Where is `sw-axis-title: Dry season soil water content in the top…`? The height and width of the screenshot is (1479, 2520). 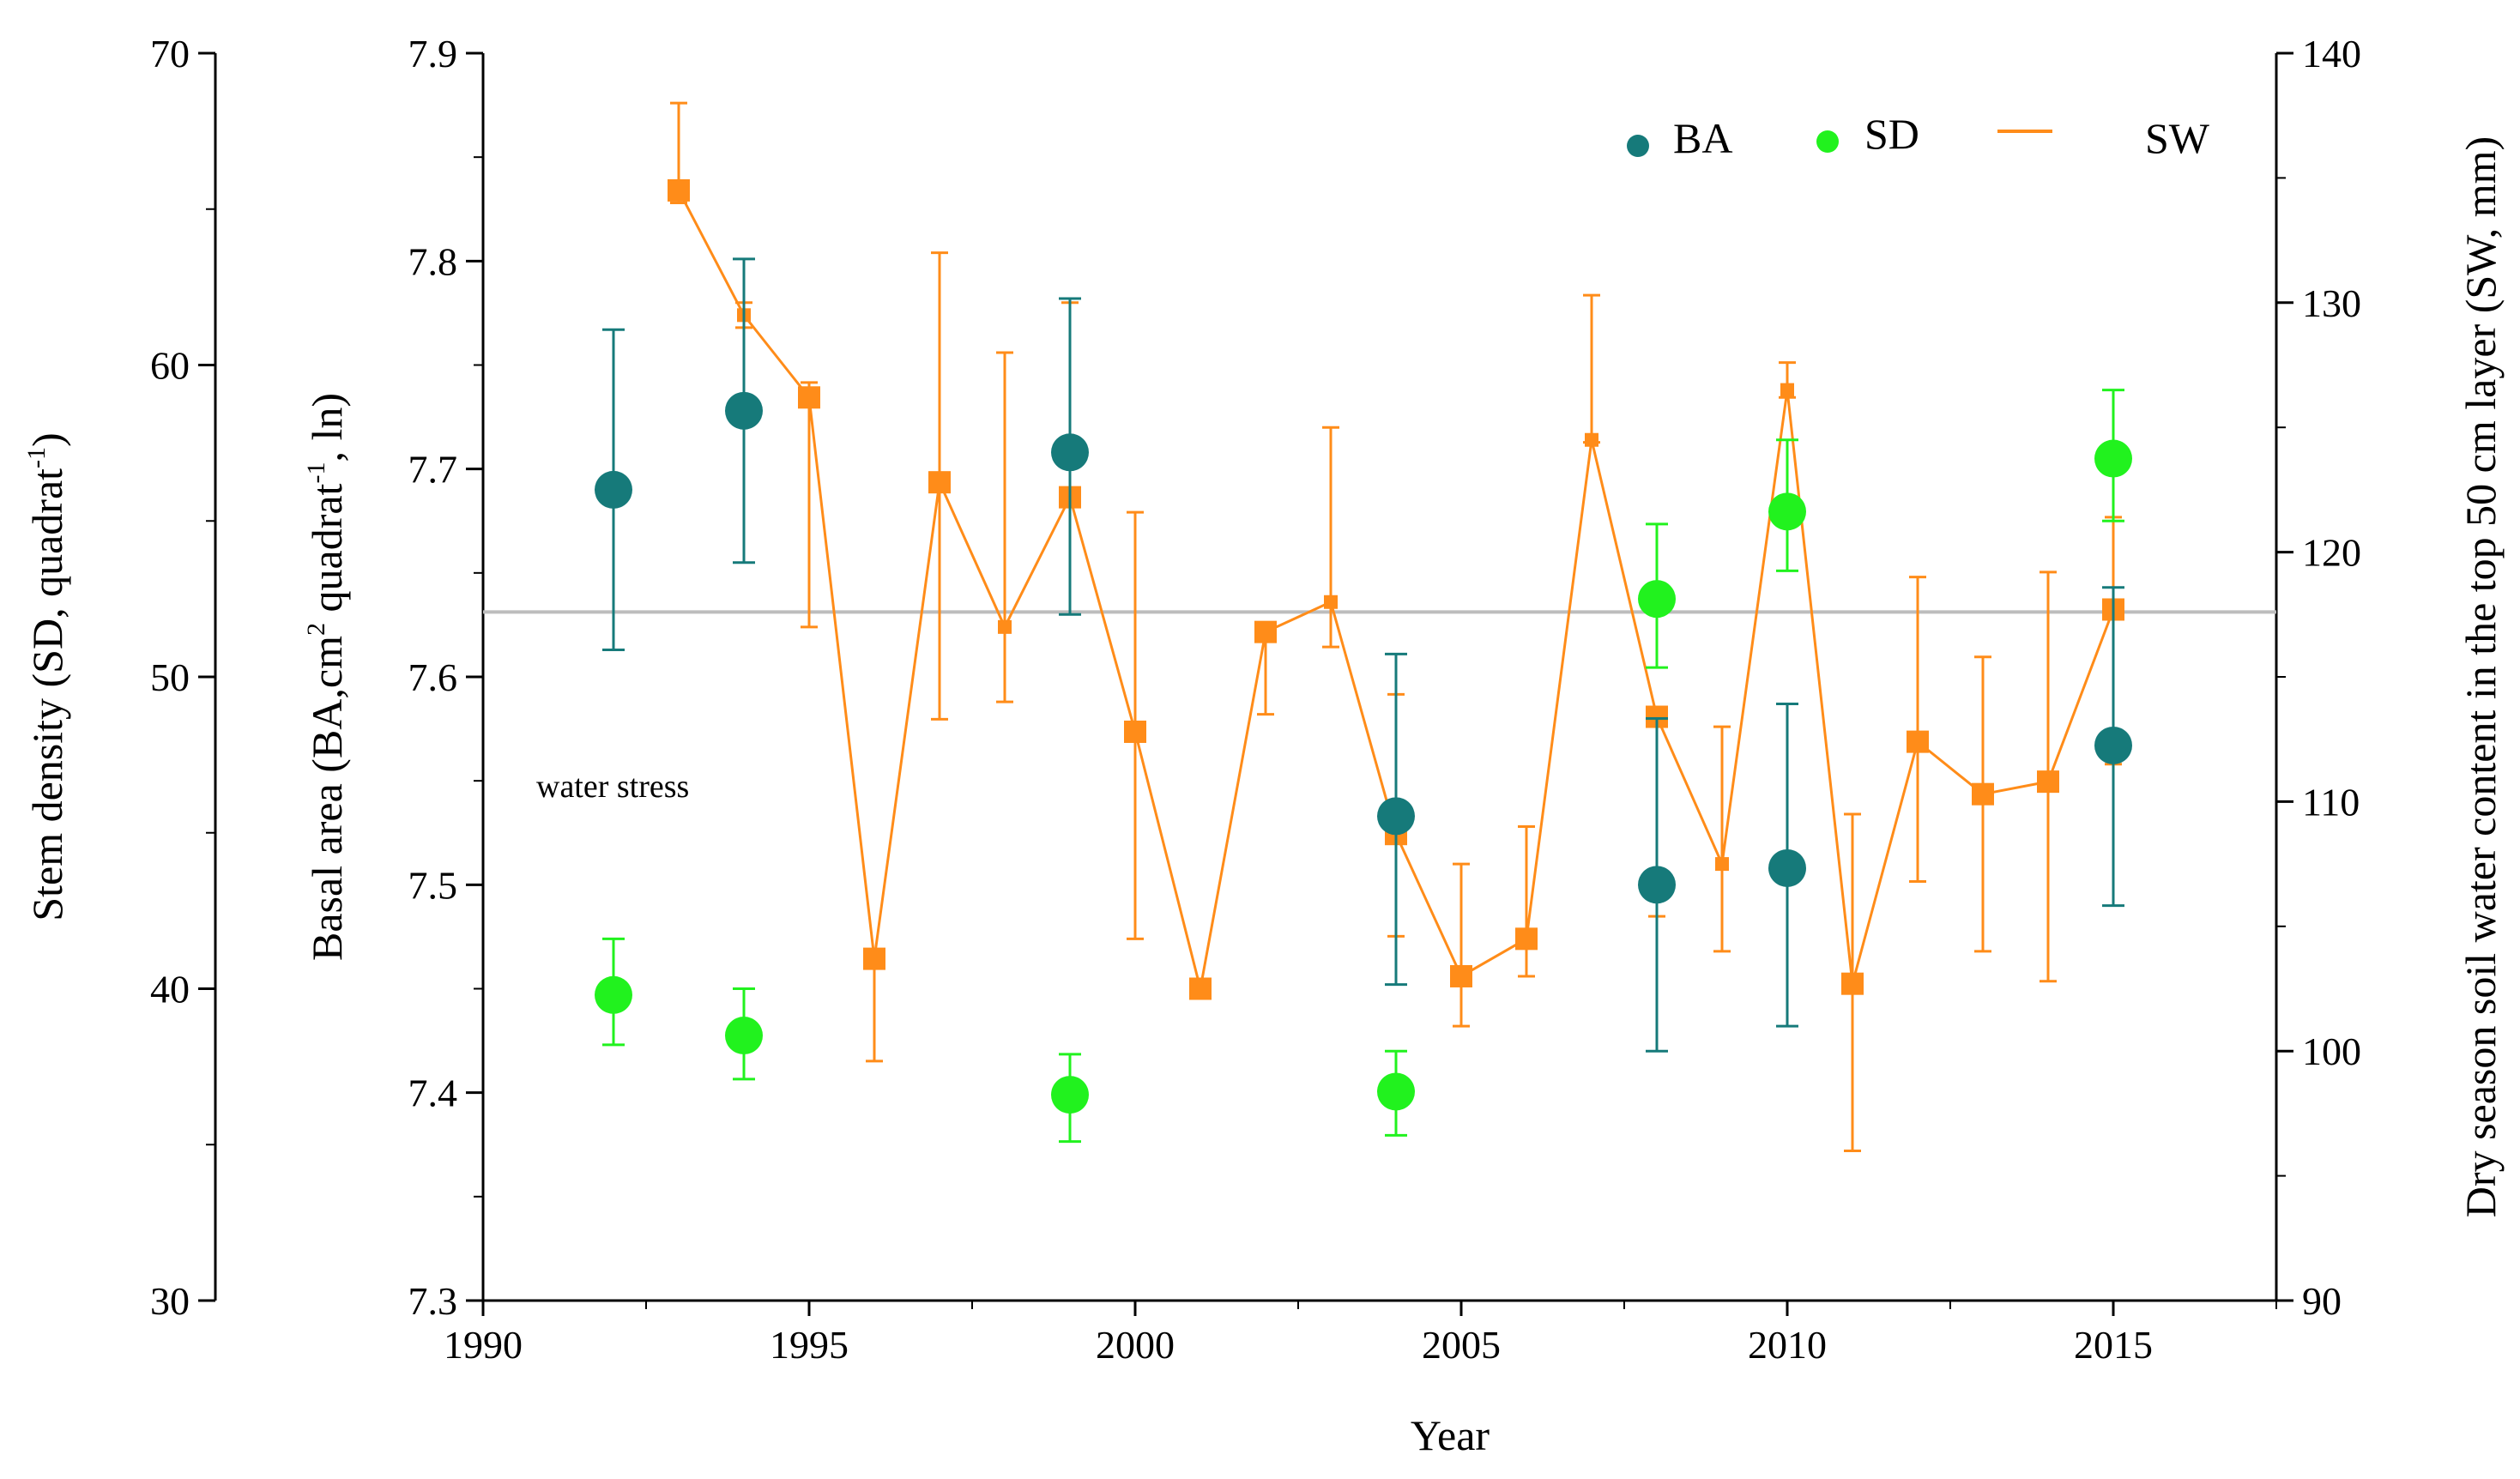 sw-axis-title: Dry season soil water content in the top… is located at coordinates (2481, 676).